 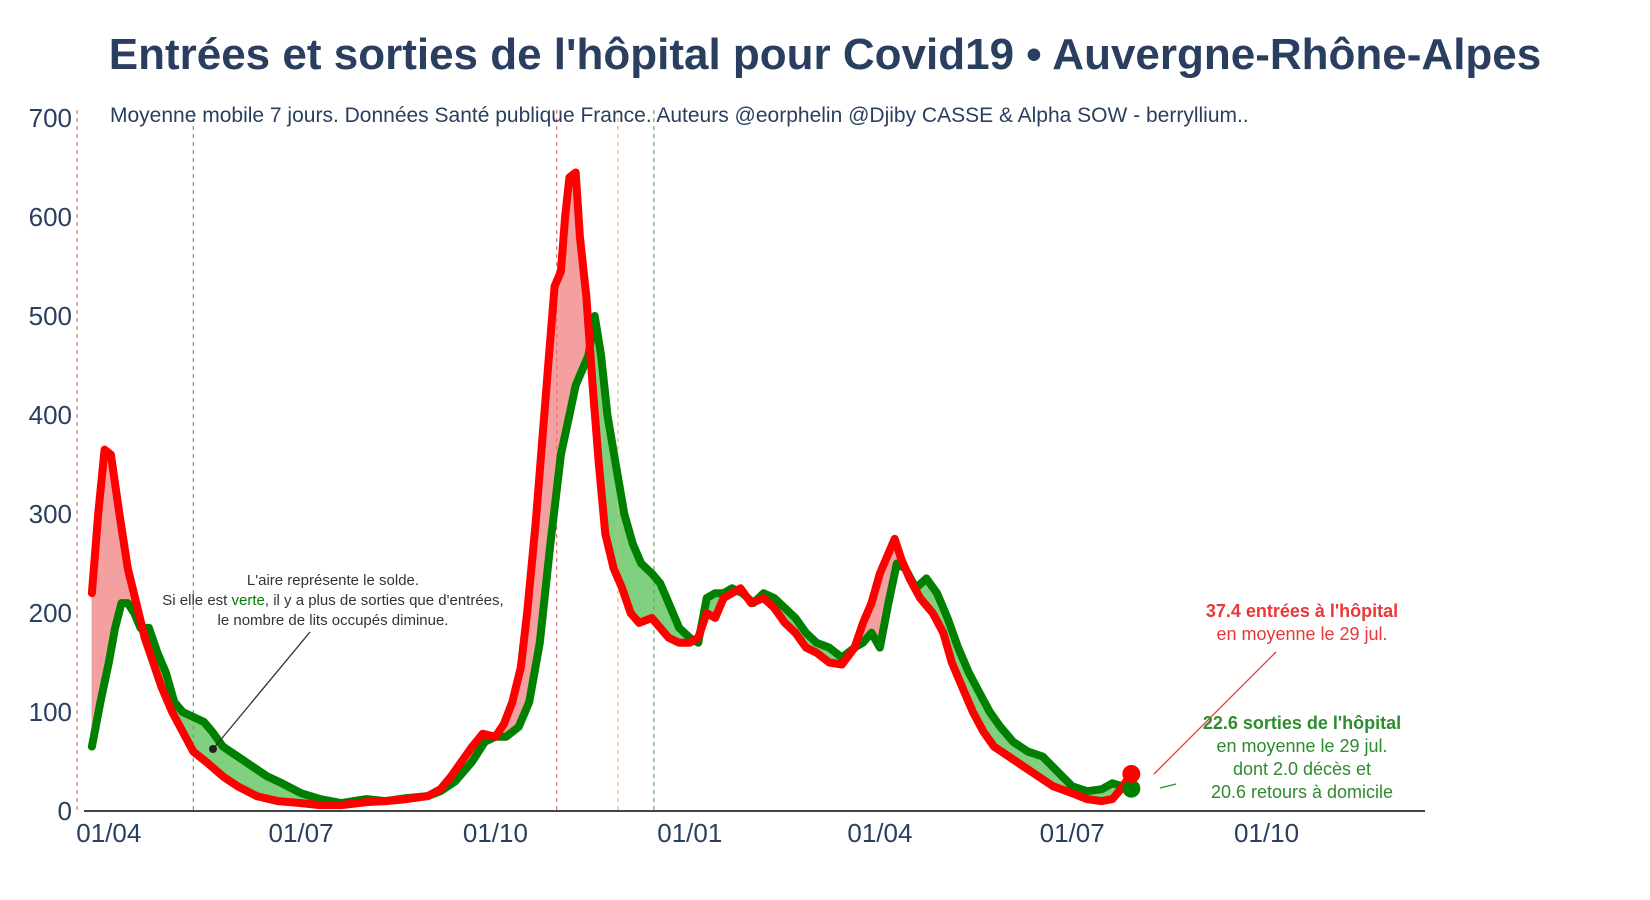 I want to click on exits-label-line-3: dont 2.0 décès et, so click(x=1302, y=769).